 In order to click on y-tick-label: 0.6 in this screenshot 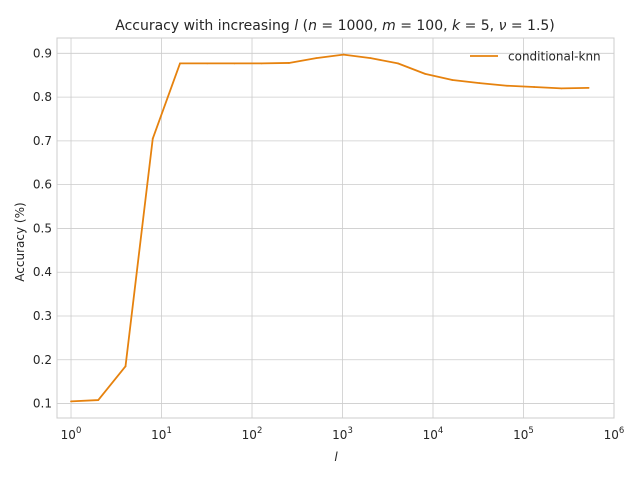, I will do `click(42, 185)`.